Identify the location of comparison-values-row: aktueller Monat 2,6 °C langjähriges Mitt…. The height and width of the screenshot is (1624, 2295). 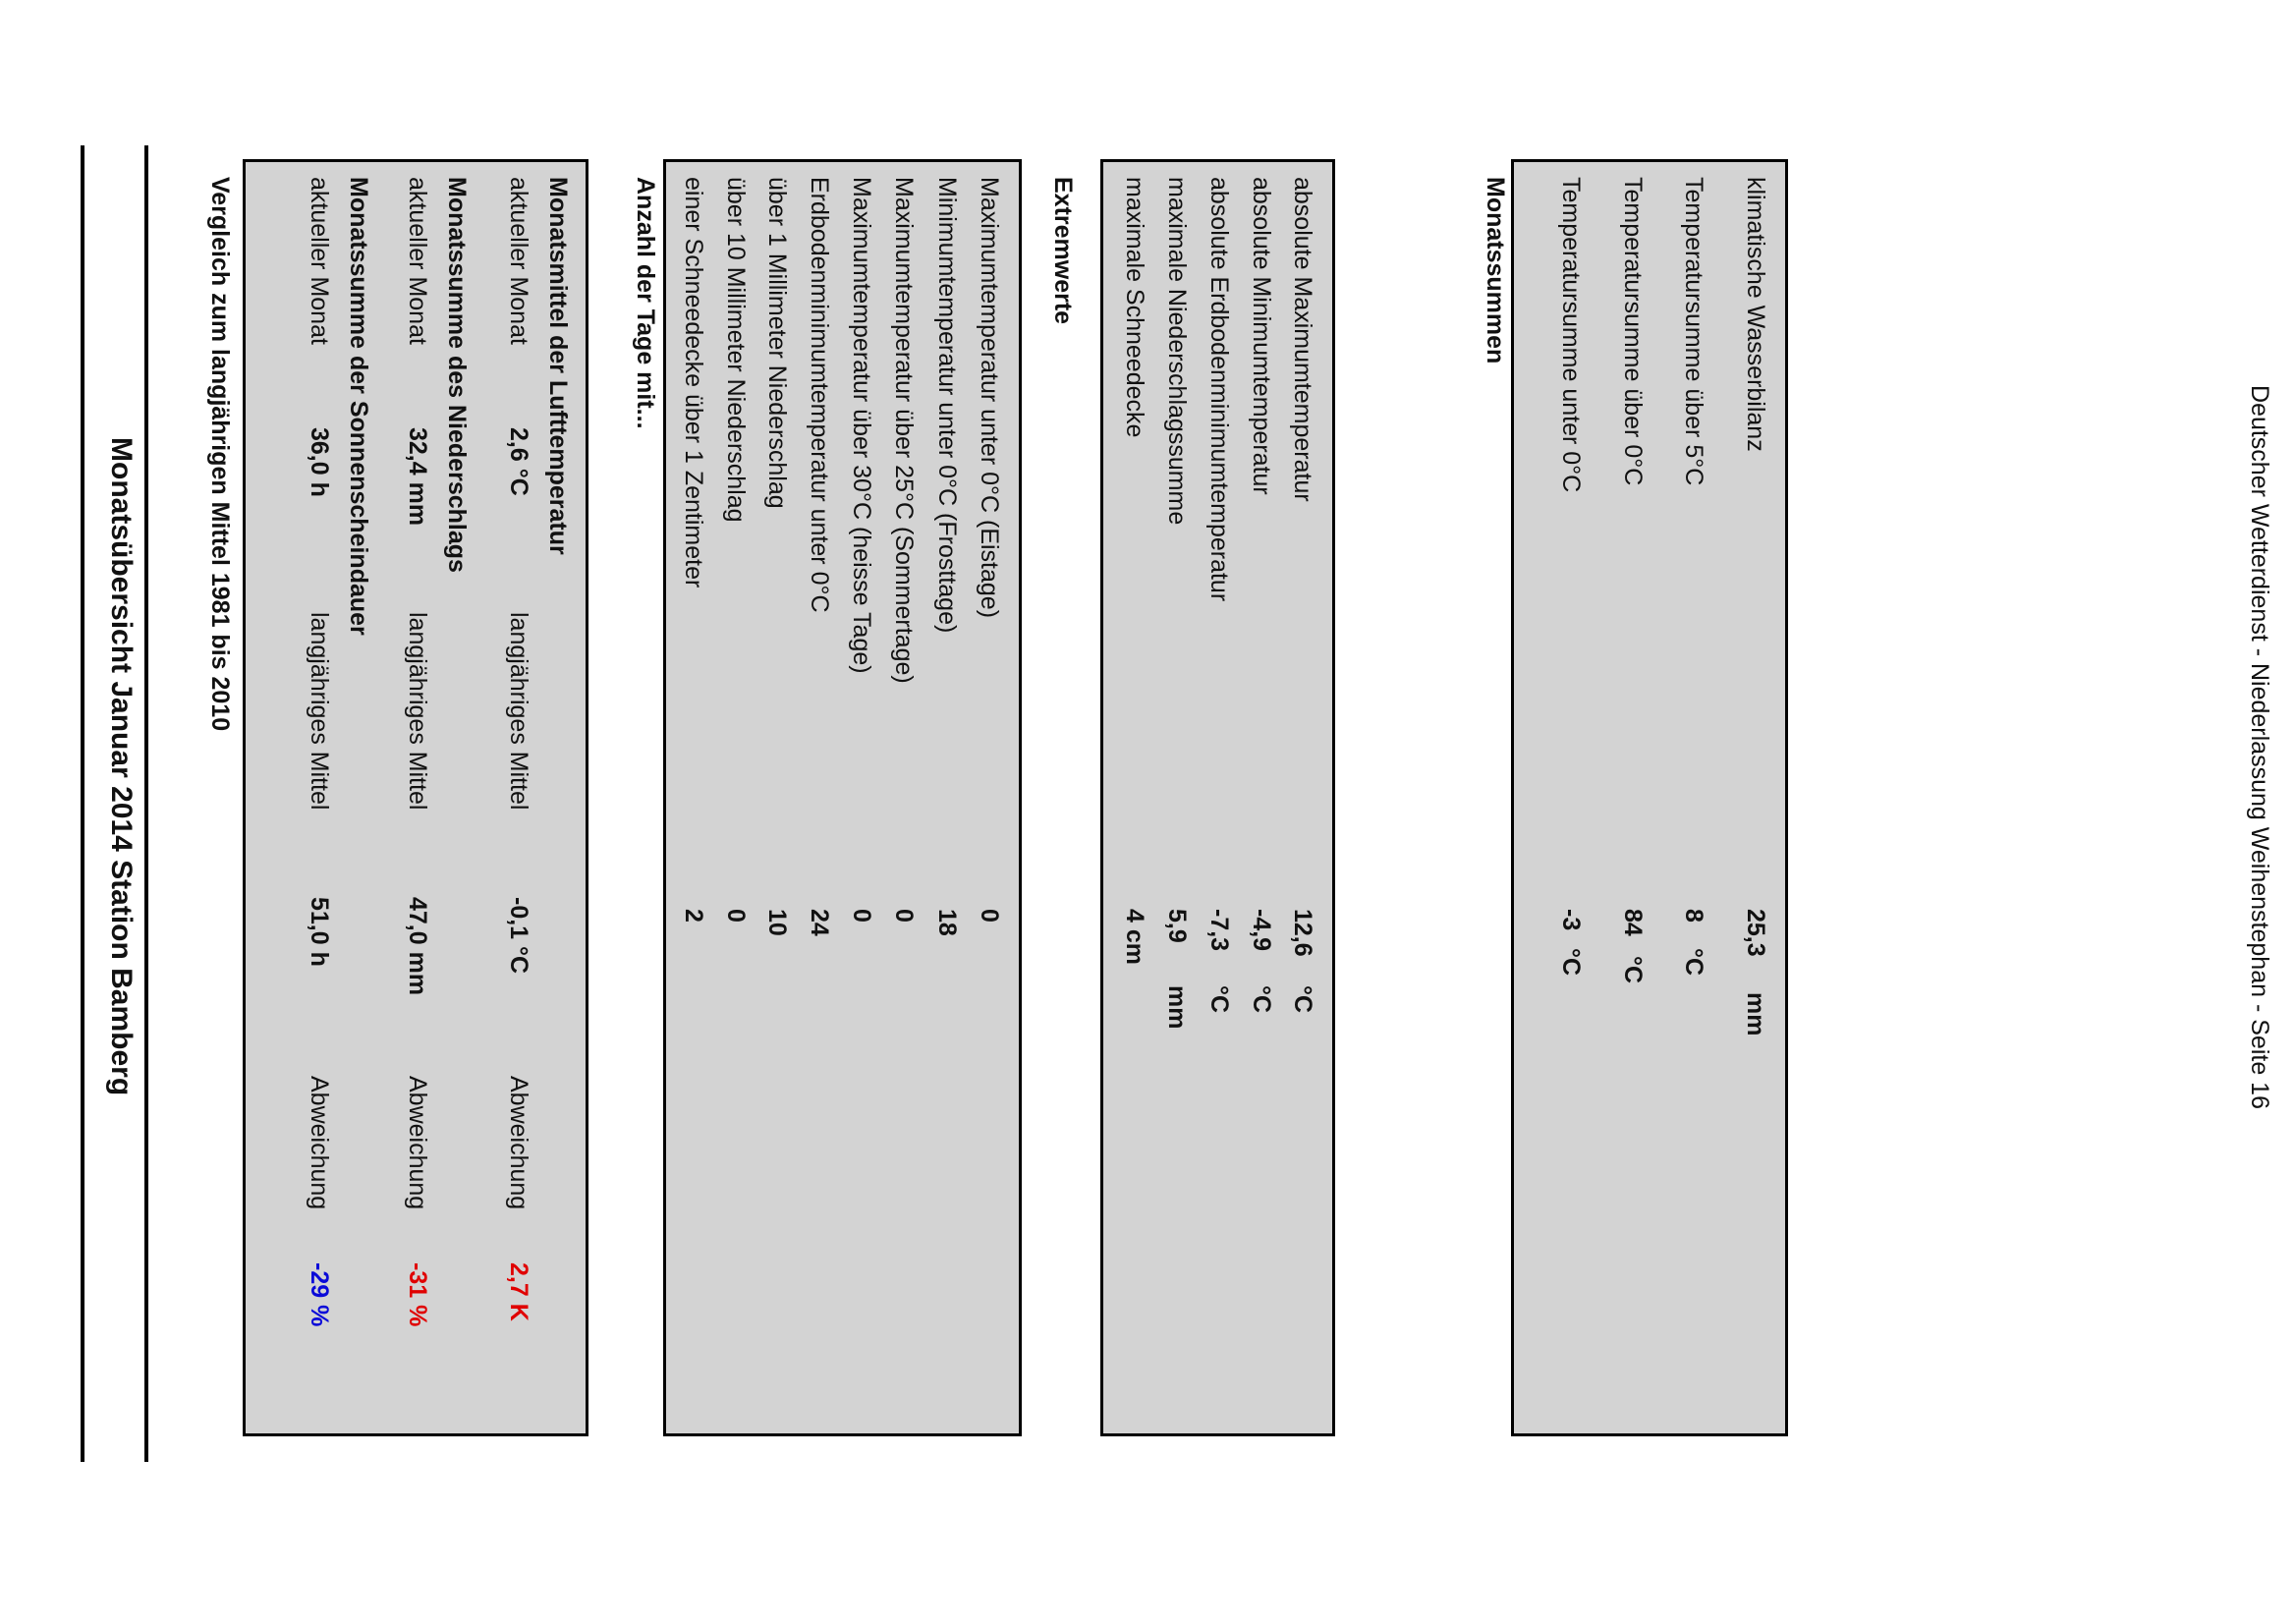
(517, 797).